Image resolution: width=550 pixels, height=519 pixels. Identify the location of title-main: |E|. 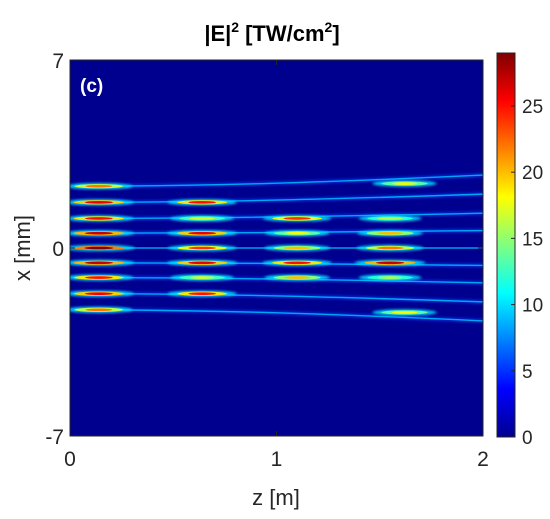
(217, 33).